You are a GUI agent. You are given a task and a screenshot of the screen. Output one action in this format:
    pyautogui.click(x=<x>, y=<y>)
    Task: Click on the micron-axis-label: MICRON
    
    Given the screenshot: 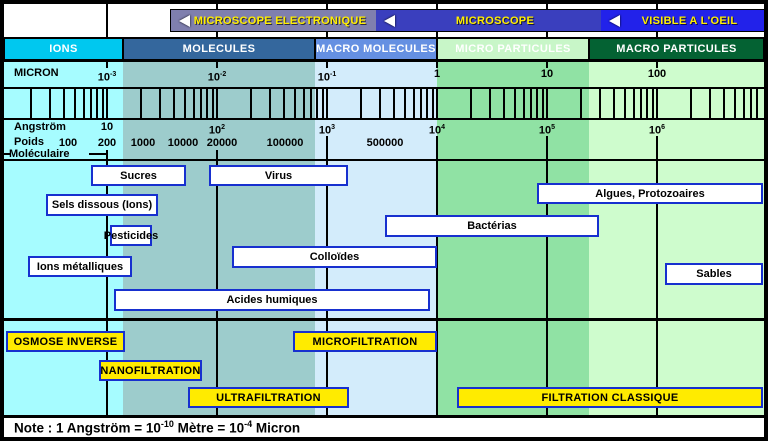 What is the action you would take?
    pyautogui.click(x=36, y=73)
    